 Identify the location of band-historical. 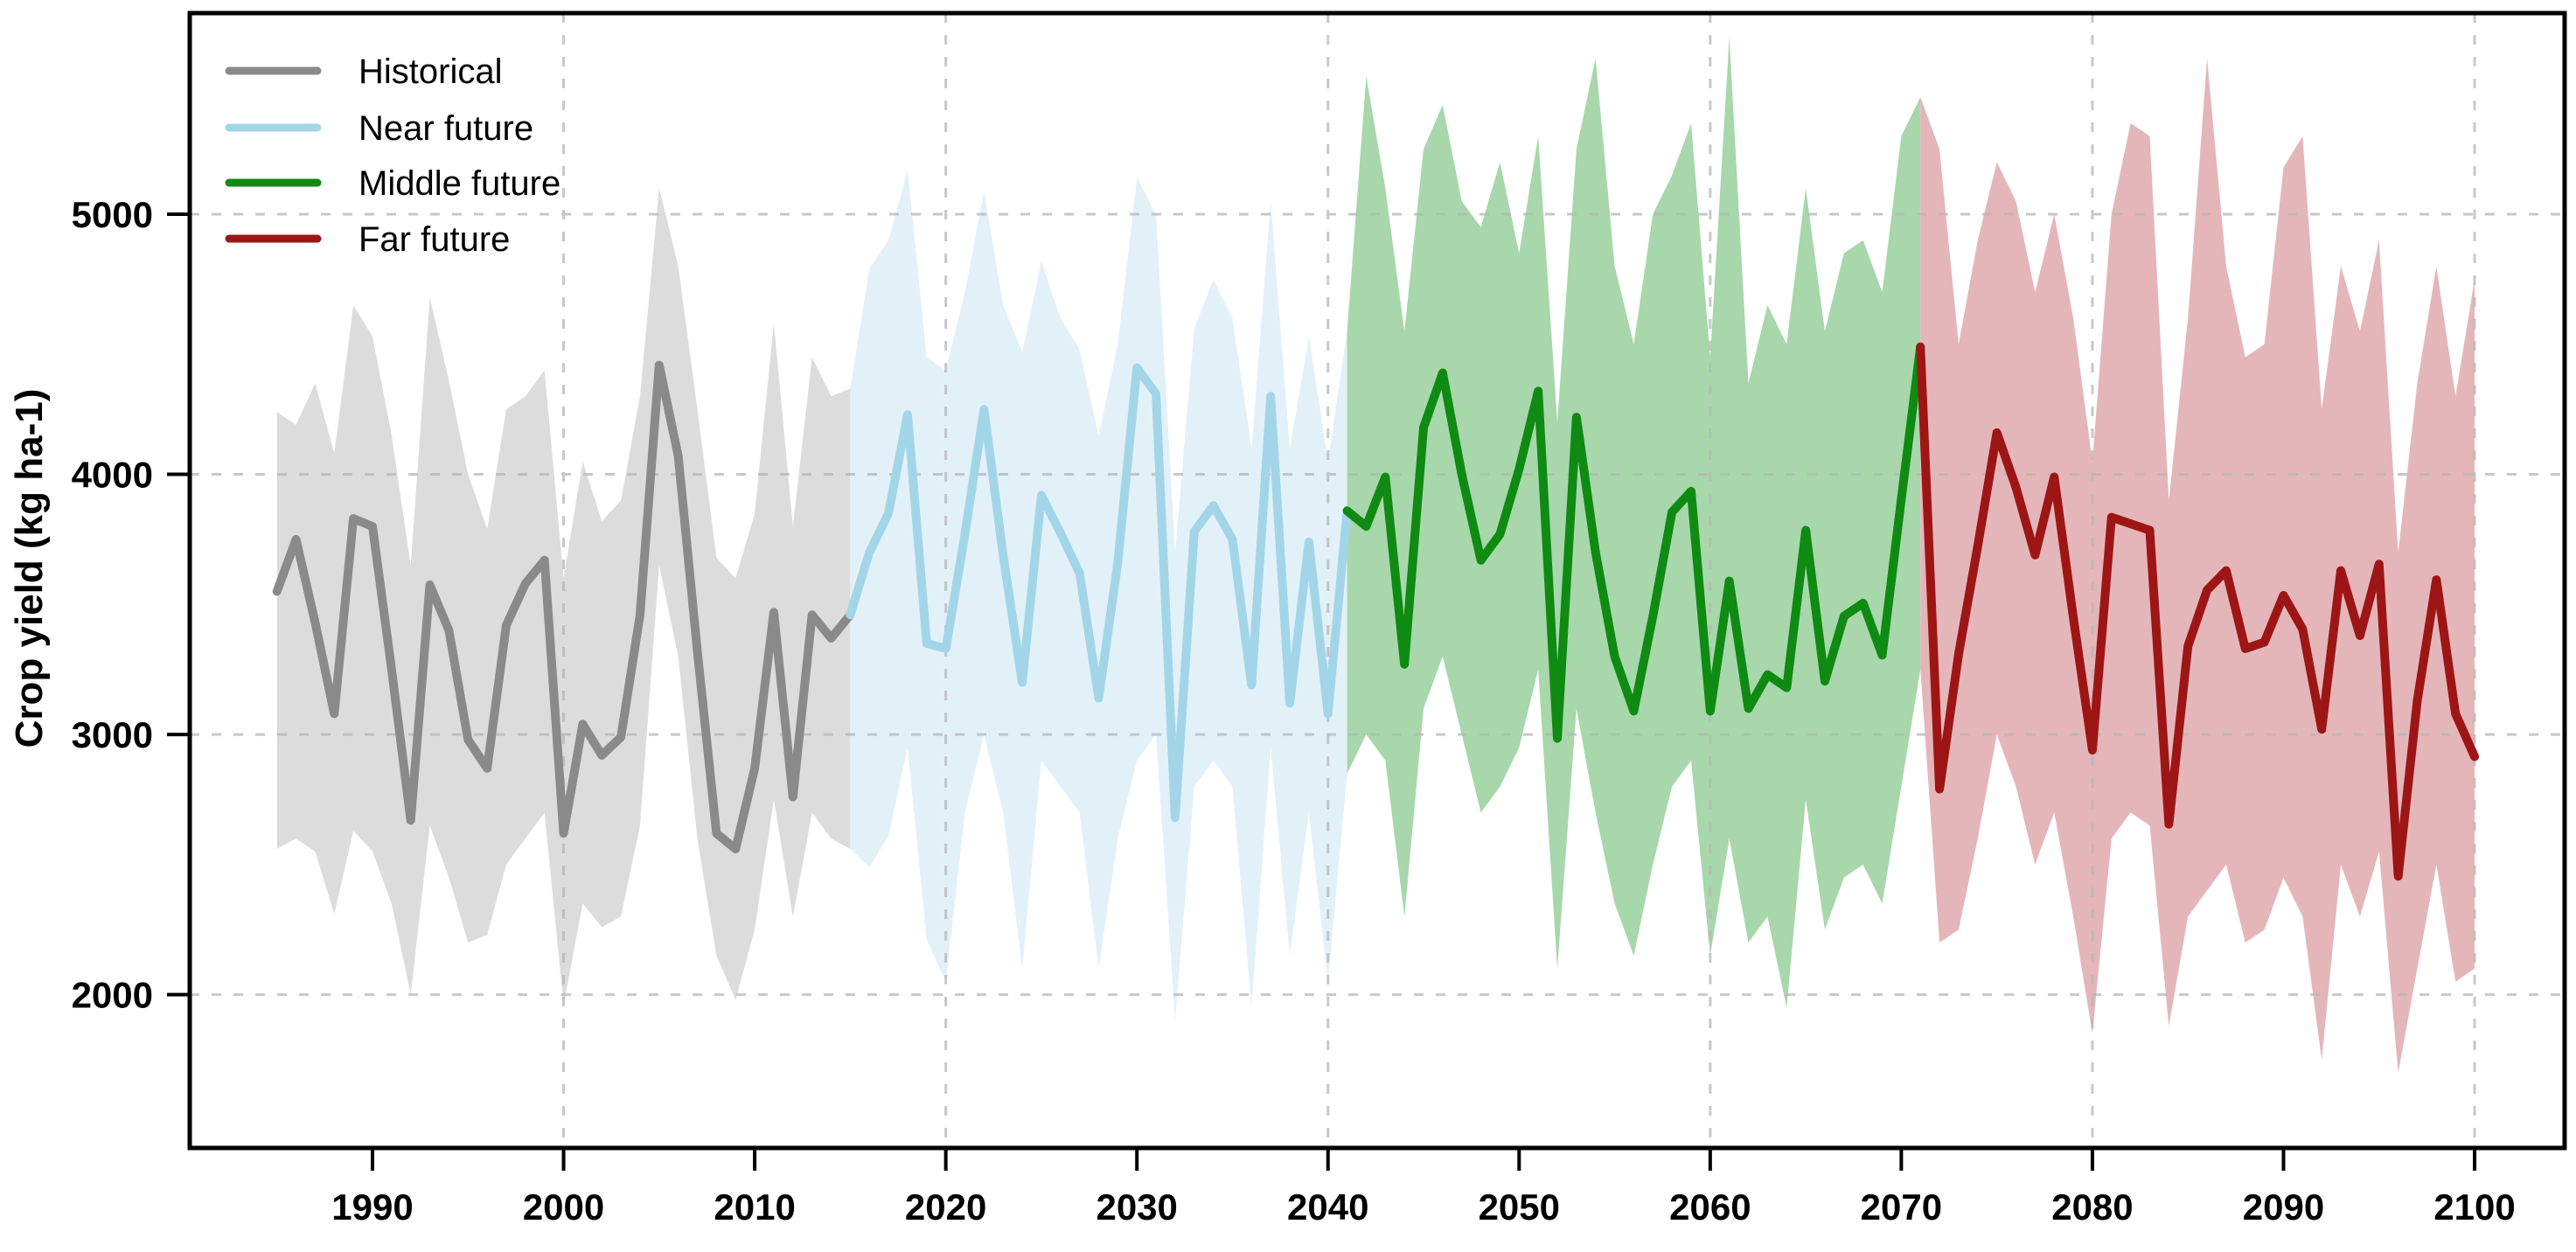
(563, 596).